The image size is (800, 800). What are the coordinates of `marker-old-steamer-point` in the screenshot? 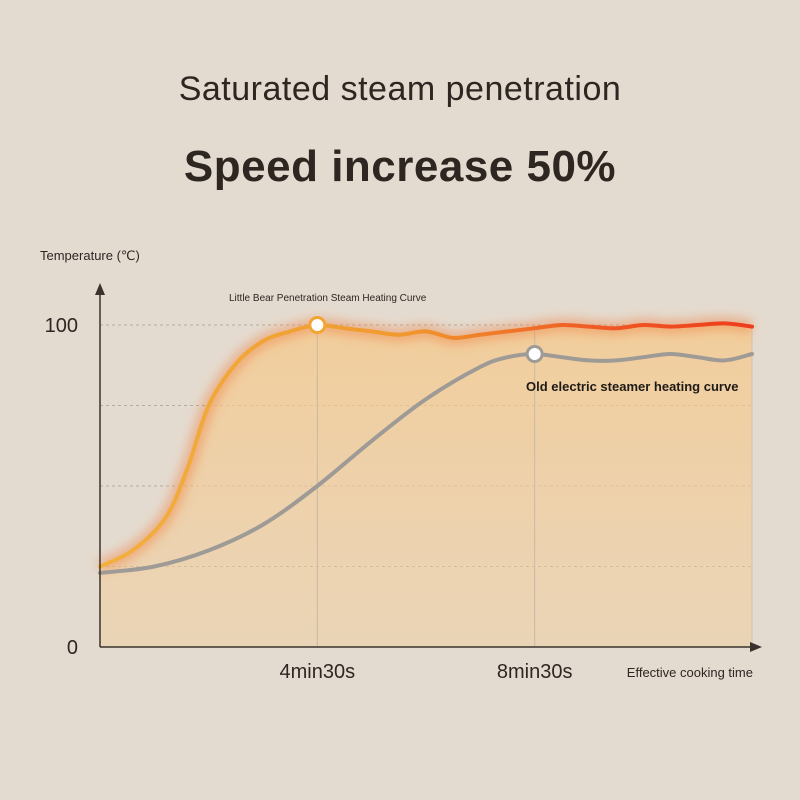 It's located at (534, 353).